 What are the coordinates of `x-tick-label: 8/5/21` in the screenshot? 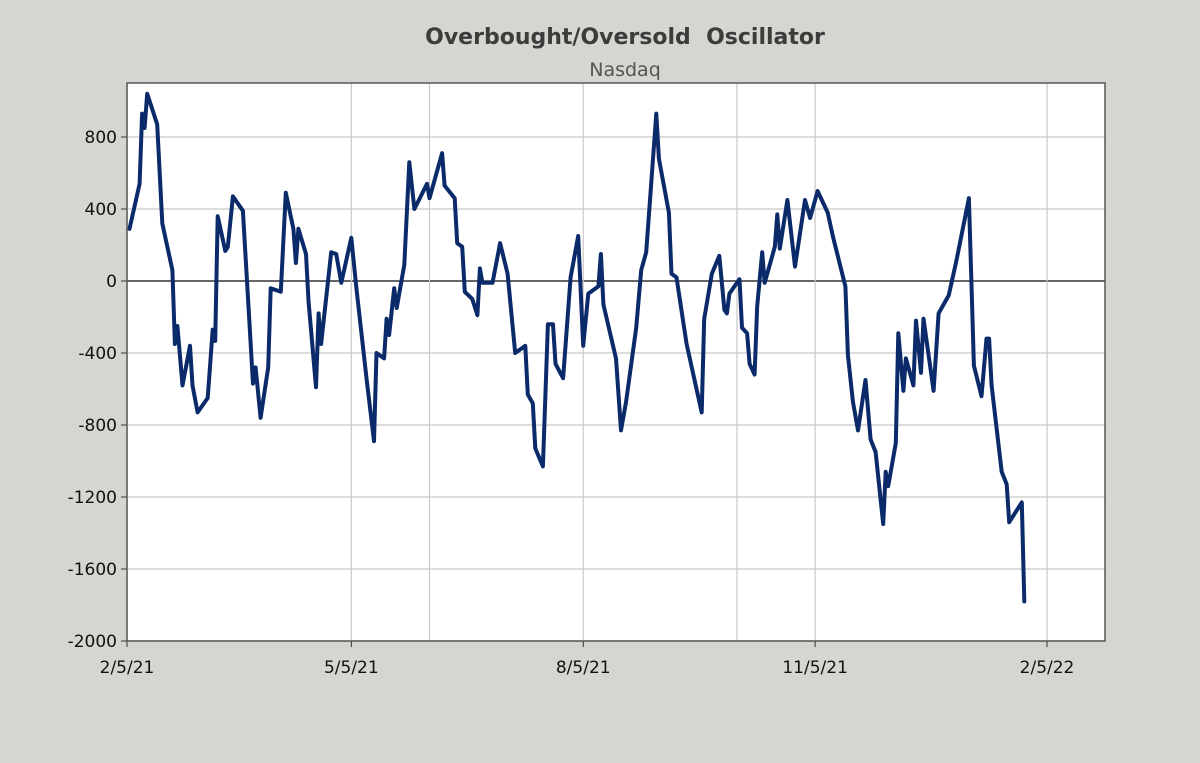 It's located at (583, 668).